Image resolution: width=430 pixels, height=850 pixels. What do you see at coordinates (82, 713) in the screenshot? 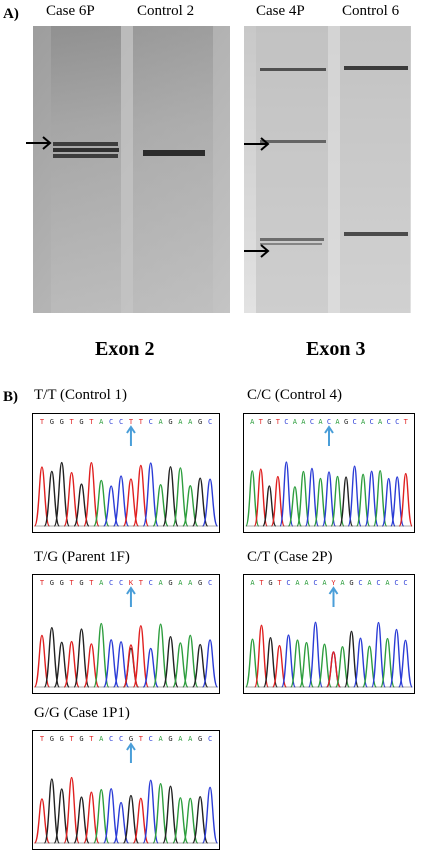
I see `chromatogram-title-case-1p1: G/G (Case 1P1)` at bounding box center [82, 713].